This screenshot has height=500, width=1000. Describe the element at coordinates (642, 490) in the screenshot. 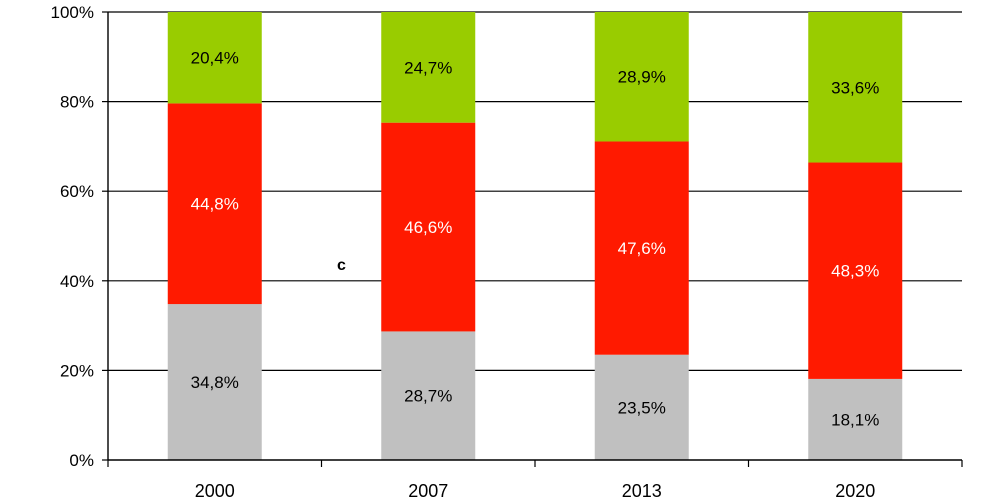

I see `x-tick-label: 2013` at that location.